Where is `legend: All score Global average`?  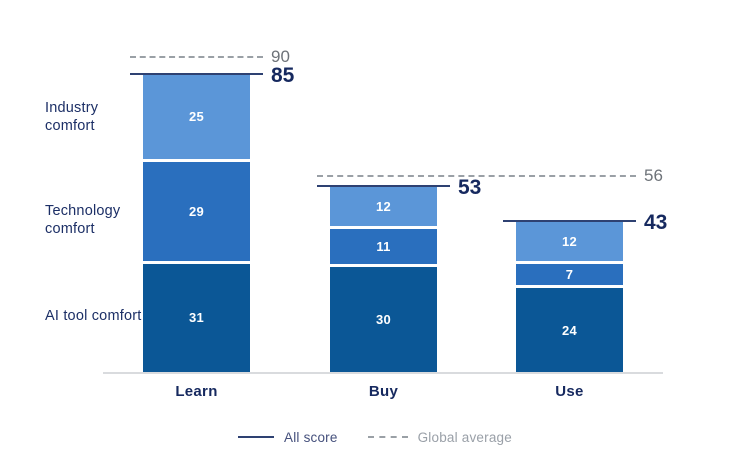 legend: All score Global average is located at coordinates (375, 437).